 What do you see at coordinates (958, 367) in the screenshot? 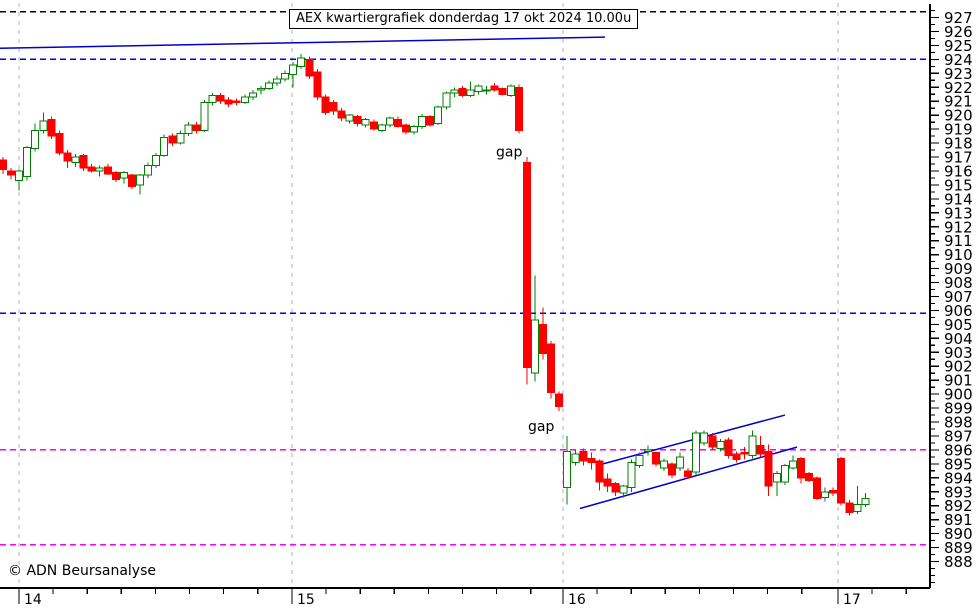
I see `y-axis-label: 902` at bounding box center [958, 367].